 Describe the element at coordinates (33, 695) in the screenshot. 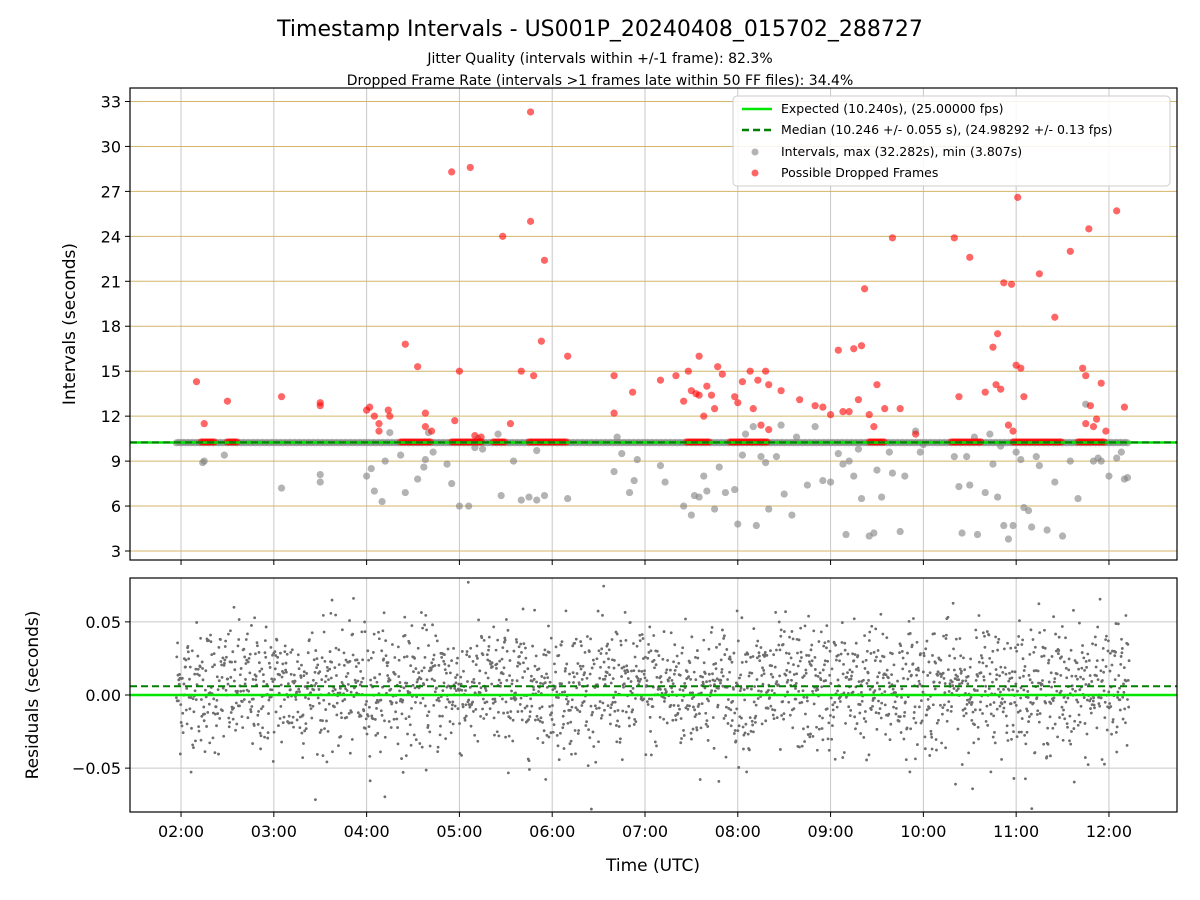

I see `residuals-y-axis-label: Residuals (seconds)` at that location.